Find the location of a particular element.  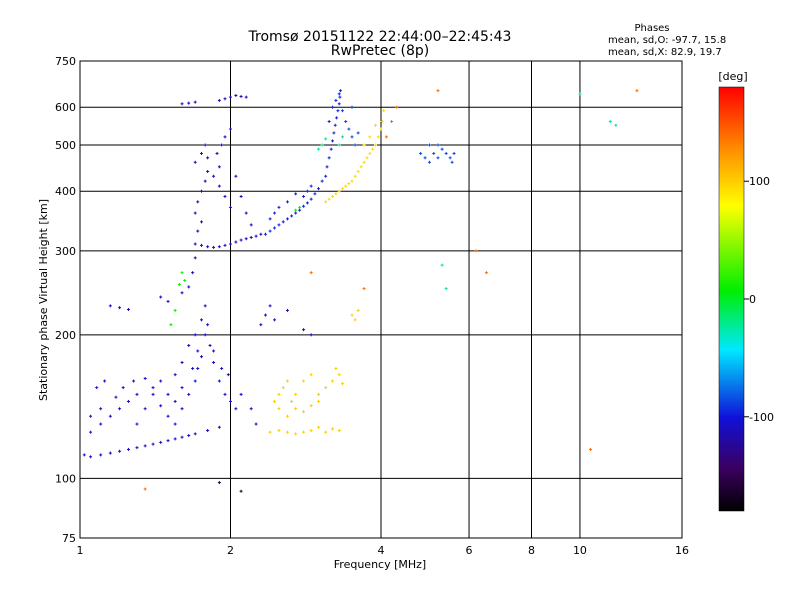

y-tick-label: 75 is located at coordinates (69, 538).